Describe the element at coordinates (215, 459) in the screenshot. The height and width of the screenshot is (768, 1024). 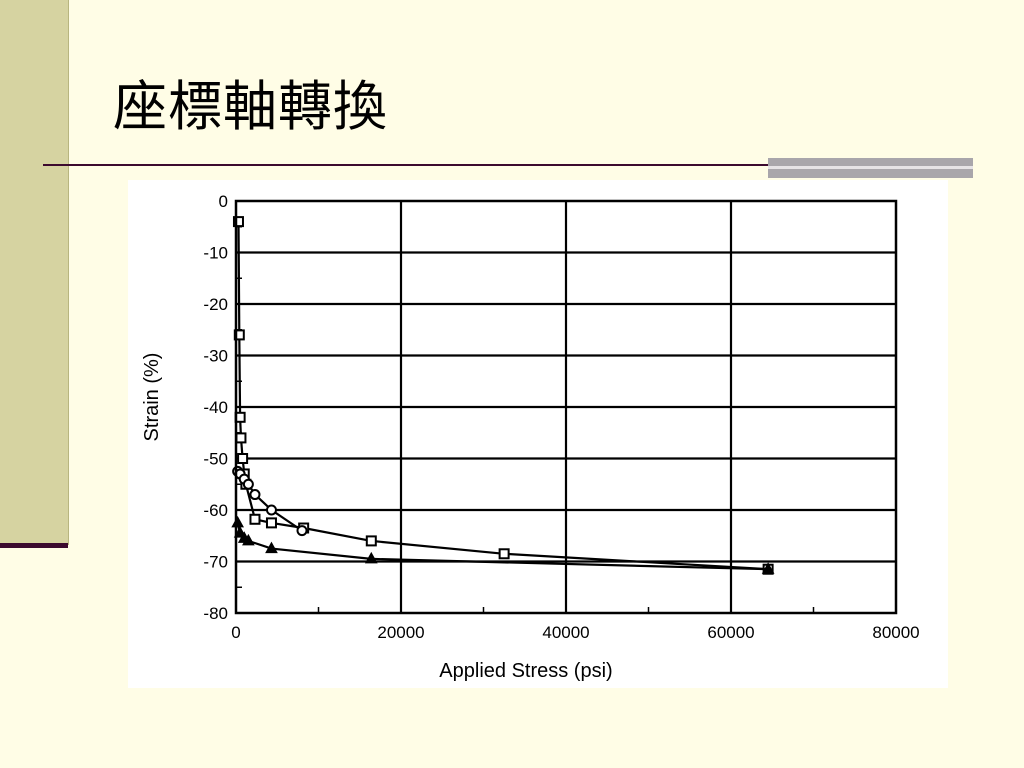
I see `y-tick-label: -50` at that location.